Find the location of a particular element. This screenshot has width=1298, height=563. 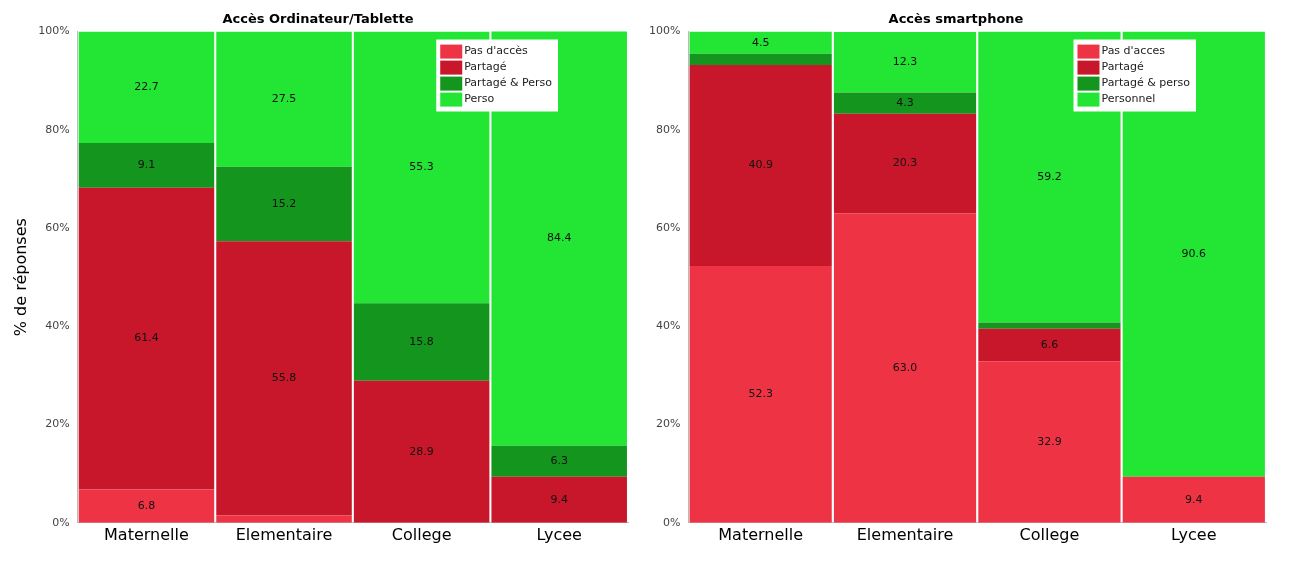

data-label: 6.3 is located at coordinates (559, 461).